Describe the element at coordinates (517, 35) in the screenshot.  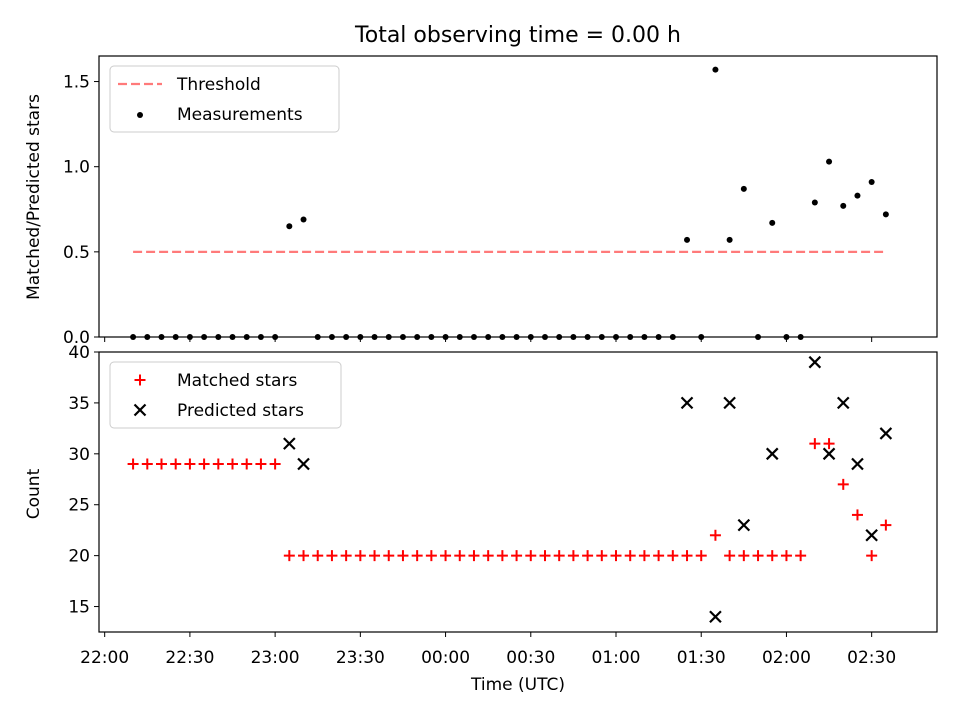
I see `top-title: Total observing time = 0.00 h` at that location.